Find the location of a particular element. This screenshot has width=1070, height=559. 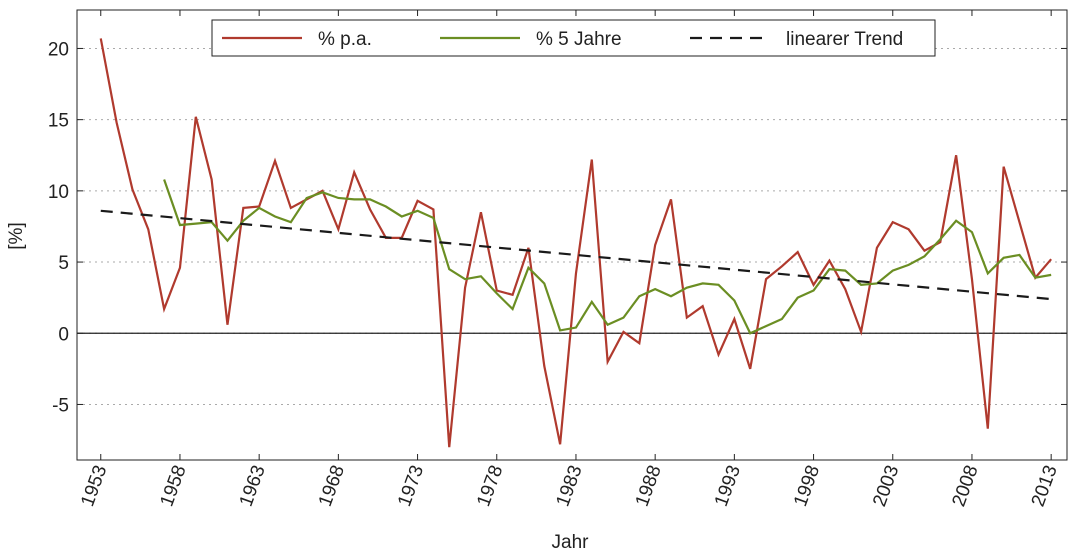

legend-label: % p.a. is located at coordinates (345, 39).